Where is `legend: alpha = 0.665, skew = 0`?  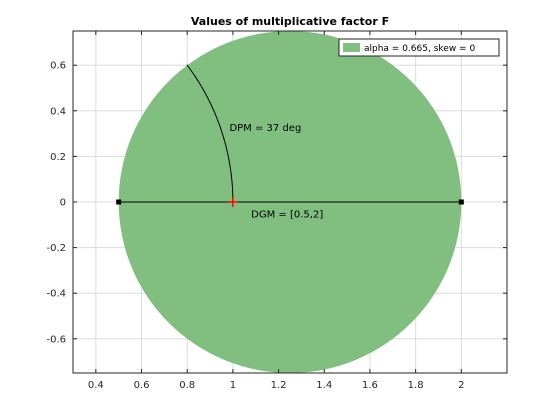
legend: alpha = 0.665, skew = 0 is located at coordinates (419, 47).